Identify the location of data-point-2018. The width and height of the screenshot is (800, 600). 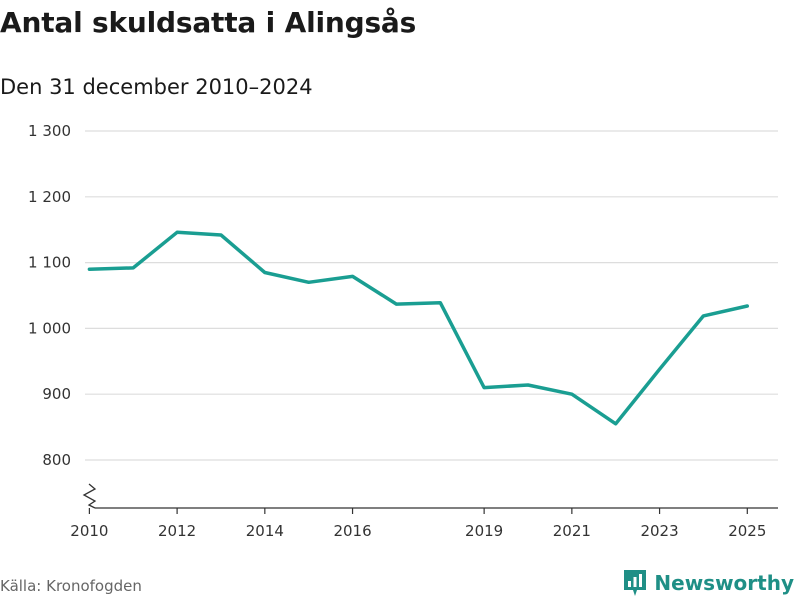
(440, 303).